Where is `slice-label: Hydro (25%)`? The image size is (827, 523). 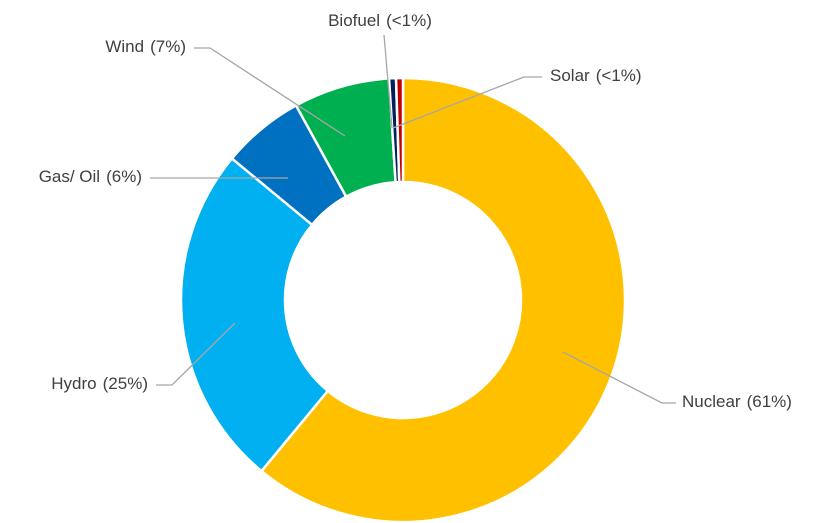
slice-label: Hydro (25%) is located at coordinates (99, 383).